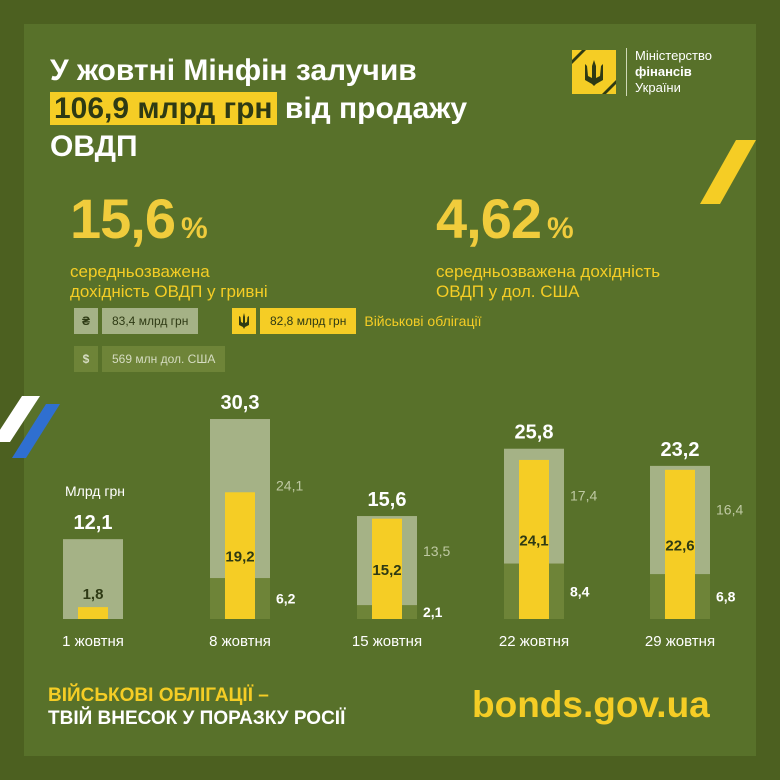 The height and width of the screenshot is (780, 780). Describe the element at coordinates (583, 495) in the screenshot. I see `bar-uah-label: 17,4` at that location.